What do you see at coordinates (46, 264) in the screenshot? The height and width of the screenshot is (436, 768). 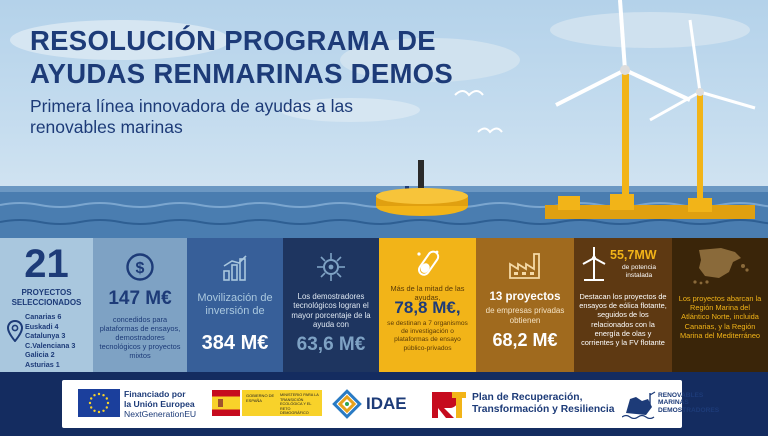 I see `projects-count: 21` at bounding box center [46, 264].